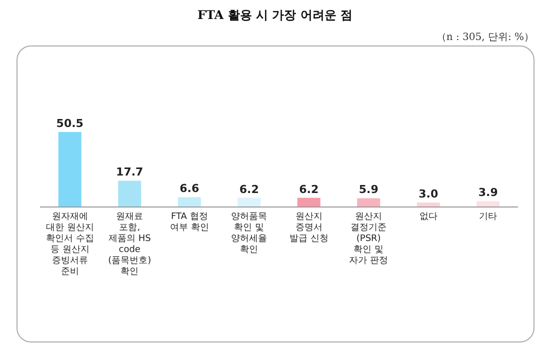 This screenshot has height=349, width=550. Describe the element at coordinates (308, 228) in the screenshot. I see `x-tick-label: 원산지 증명서 발급 신청` at that location.